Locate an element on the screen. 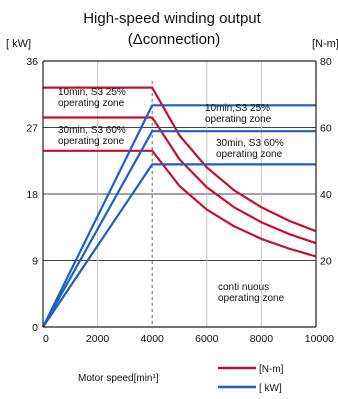 The height and width of the screenshot is (399, 338). annotation-text: 10min, S3 25% is located at coordinates (92, 92).